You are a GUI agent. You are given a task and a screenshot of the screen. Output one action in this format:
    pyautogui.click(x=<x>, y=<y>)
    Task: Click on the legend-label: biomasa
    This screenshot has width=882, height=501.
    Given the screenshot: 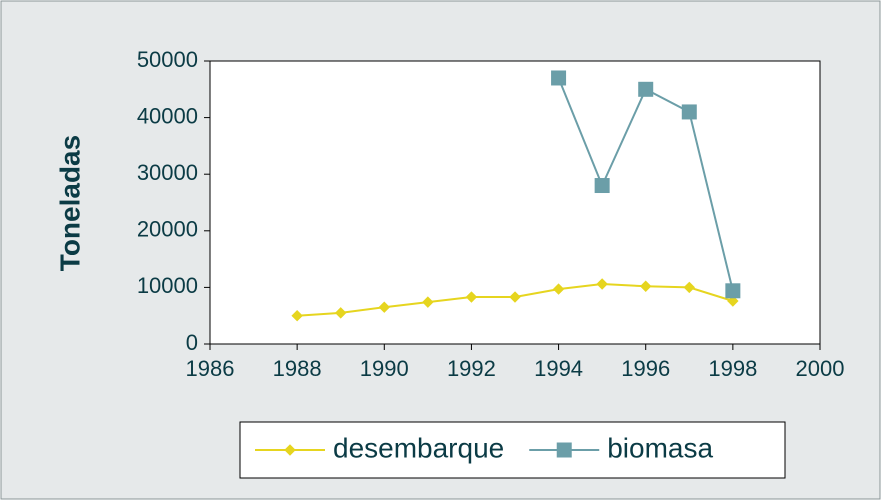 What is the action you would take?
    pyautogui.click(x=660, y=447)
    